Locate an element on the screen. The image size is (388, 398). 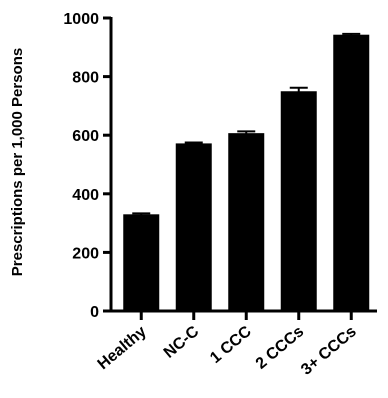
y-tick-label: 400 is located at coordinates (85, 195).